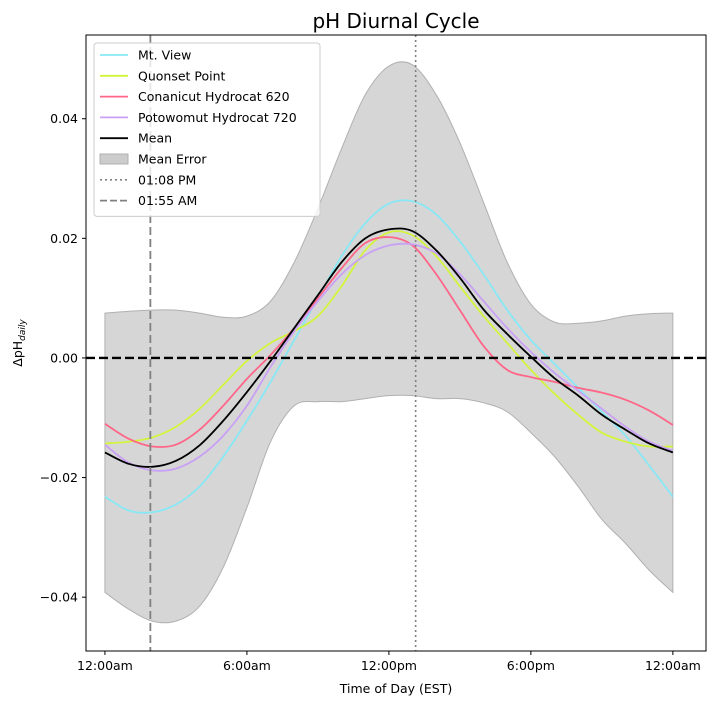 Image resolution: width=719 pixels, height=705 pixels. What do you see at coordinates (395, 688) in the screenshot?
I see `x-axis-title: Time of Day (EST)` at bounding box center [395, 688].